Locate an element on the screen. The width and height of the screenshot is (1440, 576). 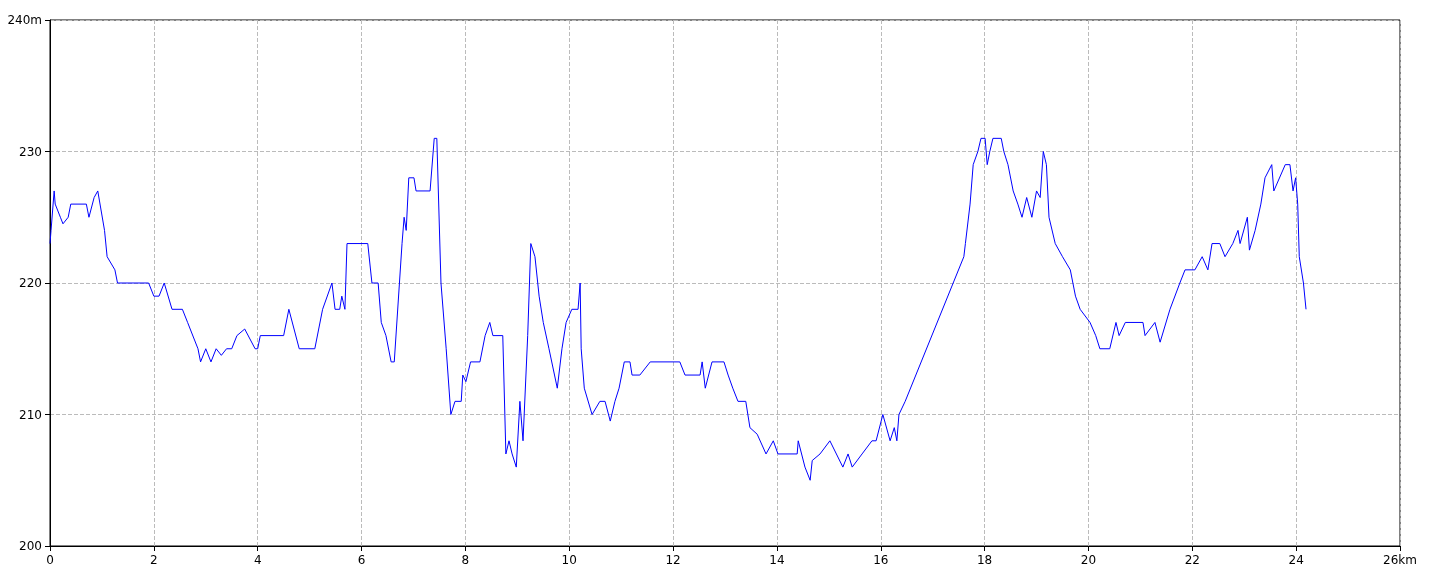
x-tick-label: 12 is located at coordinates (673, 560).